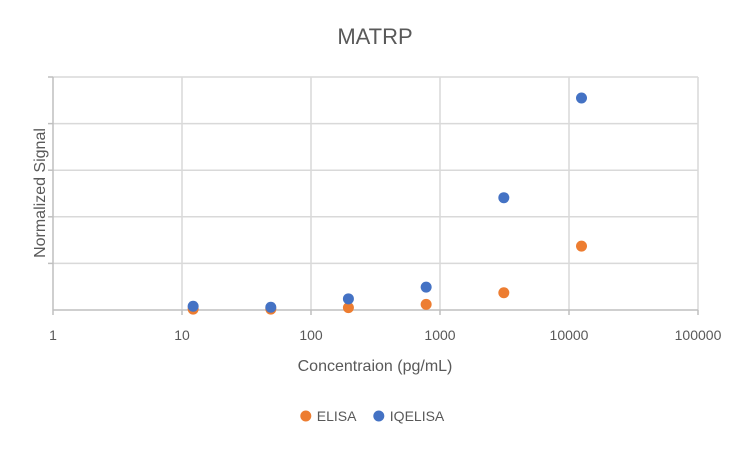  What do you see at coordinates (372, 416) in the screenshot?
I see `legend: ELISA IQELISA` at bounding box center [372, 416].